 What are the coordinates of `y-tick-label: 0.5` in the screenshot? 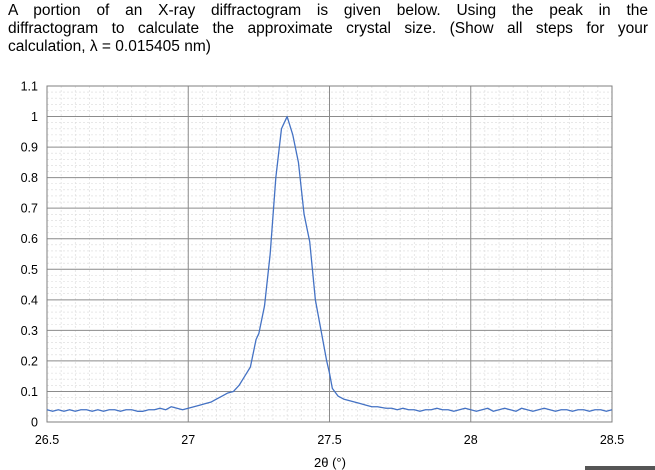 It's located at (29, 270).